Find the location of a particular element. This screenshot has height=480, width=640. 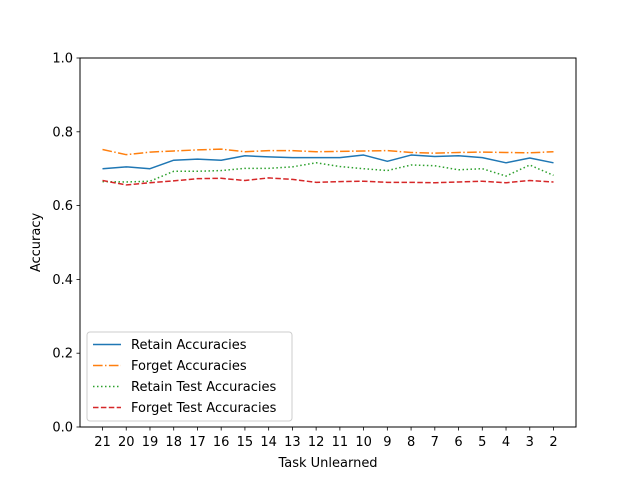

x-tick-label: 13 is located at coordinates (292, 442).